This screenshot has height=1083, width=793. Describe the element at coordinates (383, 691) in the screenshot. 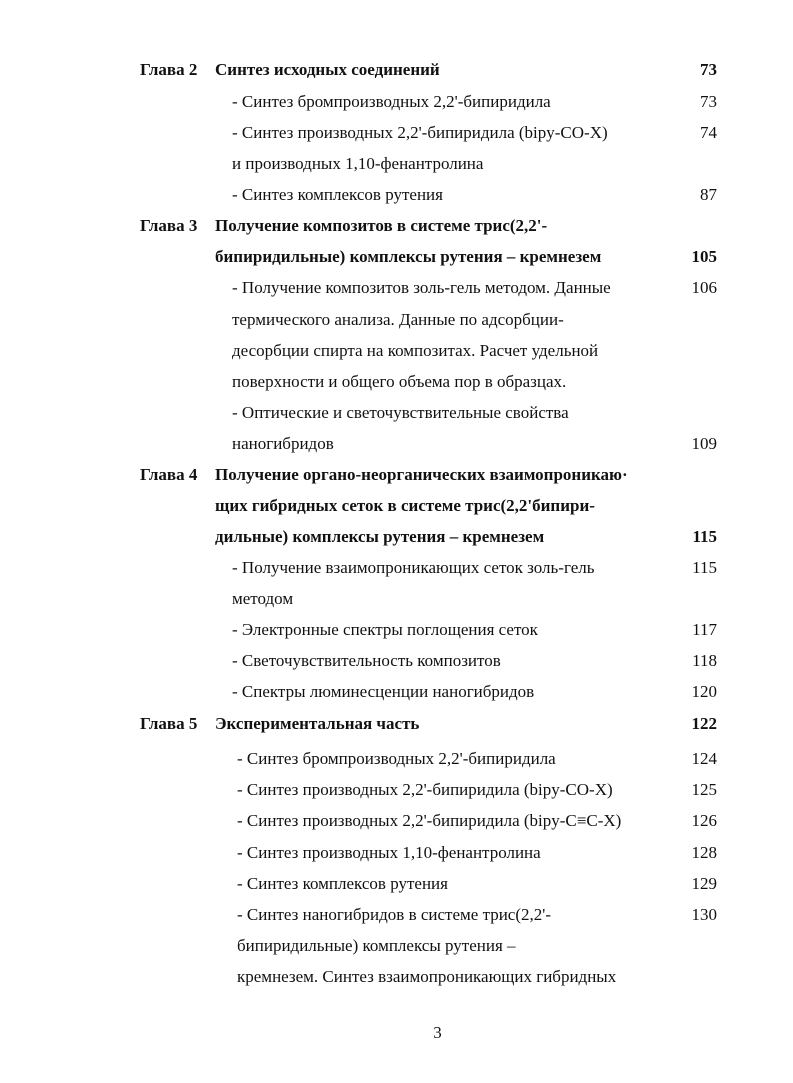

I see `toc-item: - Спектры люминесценции наногибридов` at that location.